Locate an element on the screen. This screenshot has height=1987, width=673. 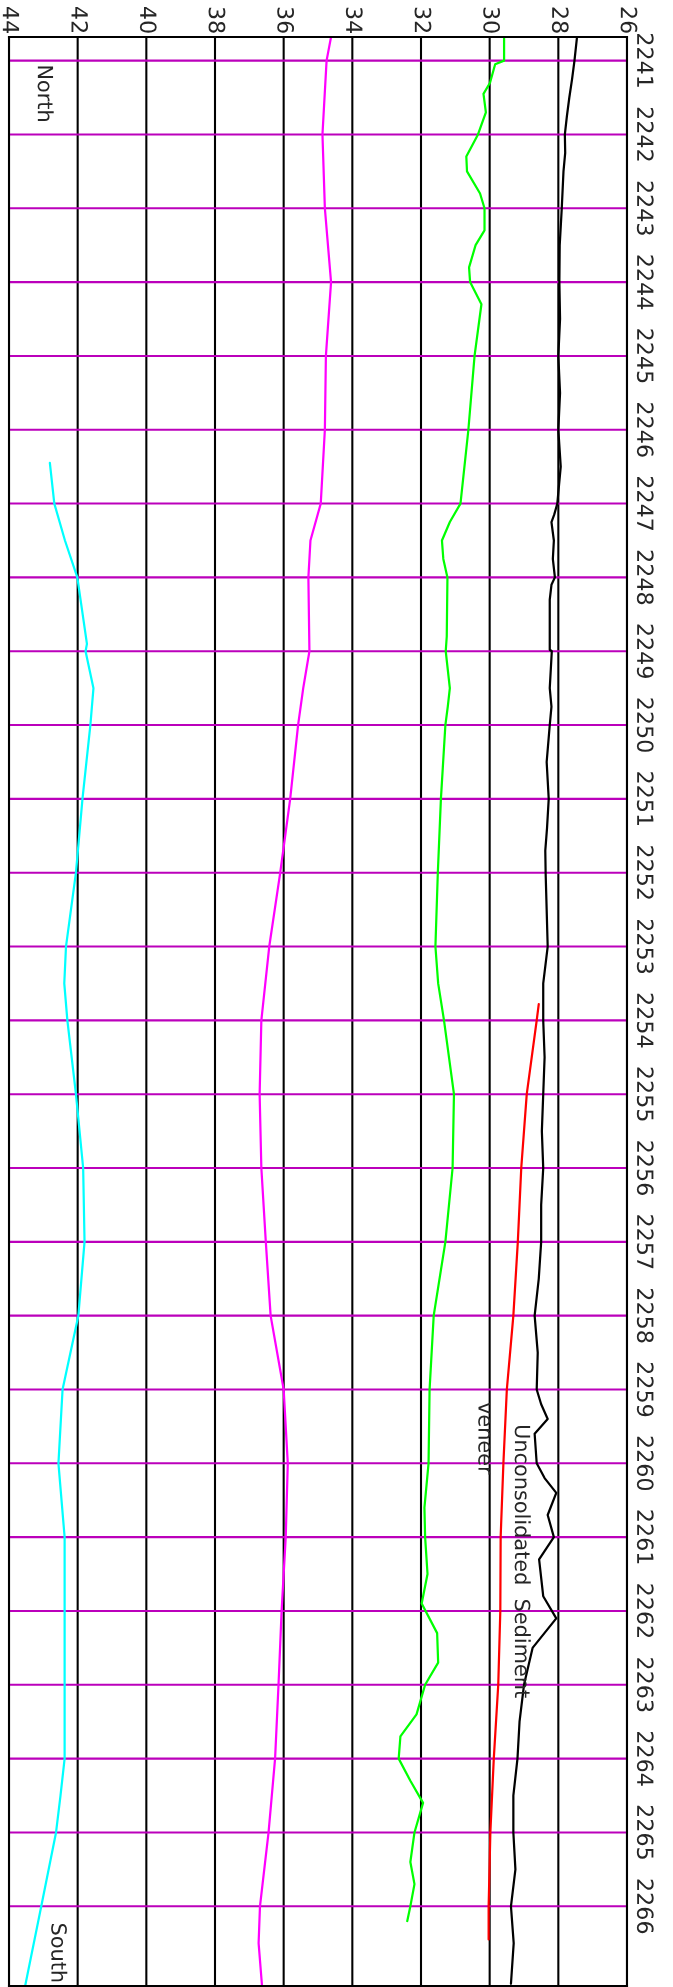
x-tick-label: 44 is located at coordinates (11, 20).